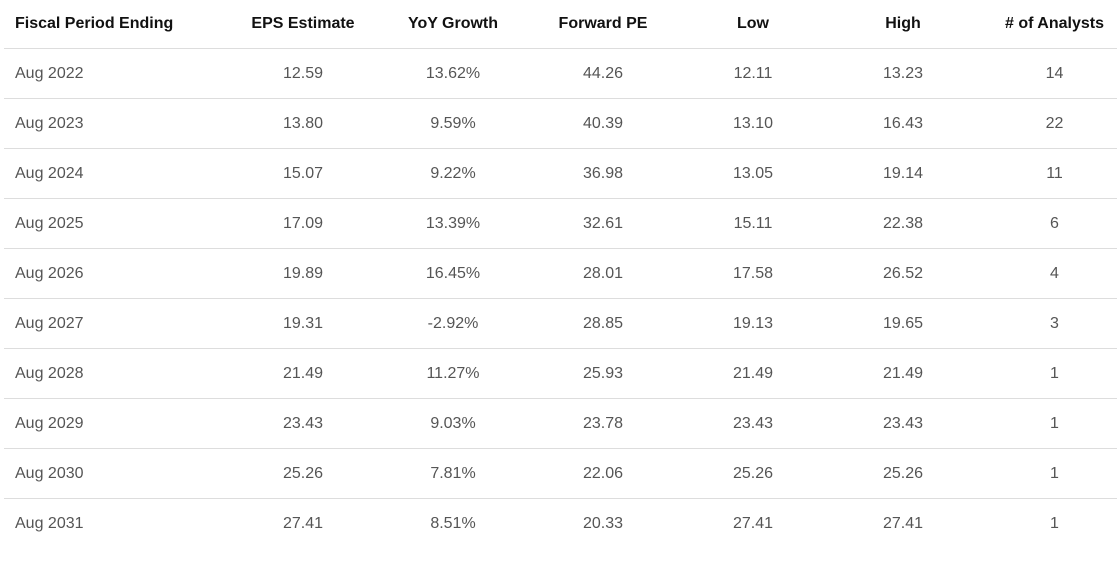  What do you see at coordinates (453, 173) in the screenshot?
I see `cell-yoy-growth: 9.22%` at bounding box center [453, 173].